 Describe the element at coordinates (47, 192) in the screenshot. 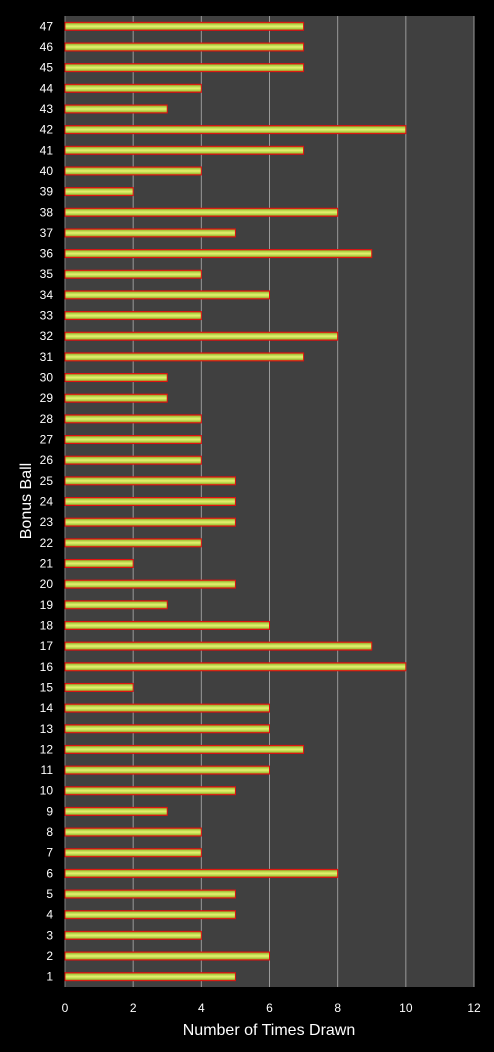

I see `y-tick-label: 39` at that location.